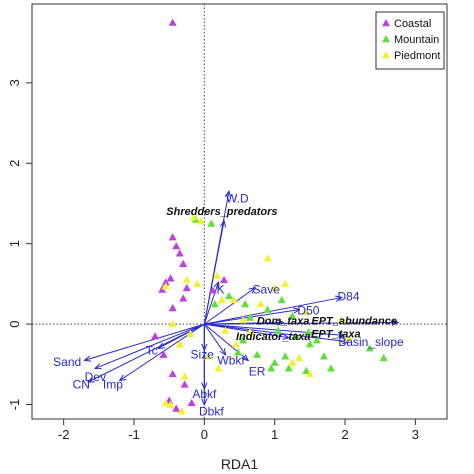  Describe the element at coordinates (221, 289) in the screenshot. I see `vector-label: K` at that location.